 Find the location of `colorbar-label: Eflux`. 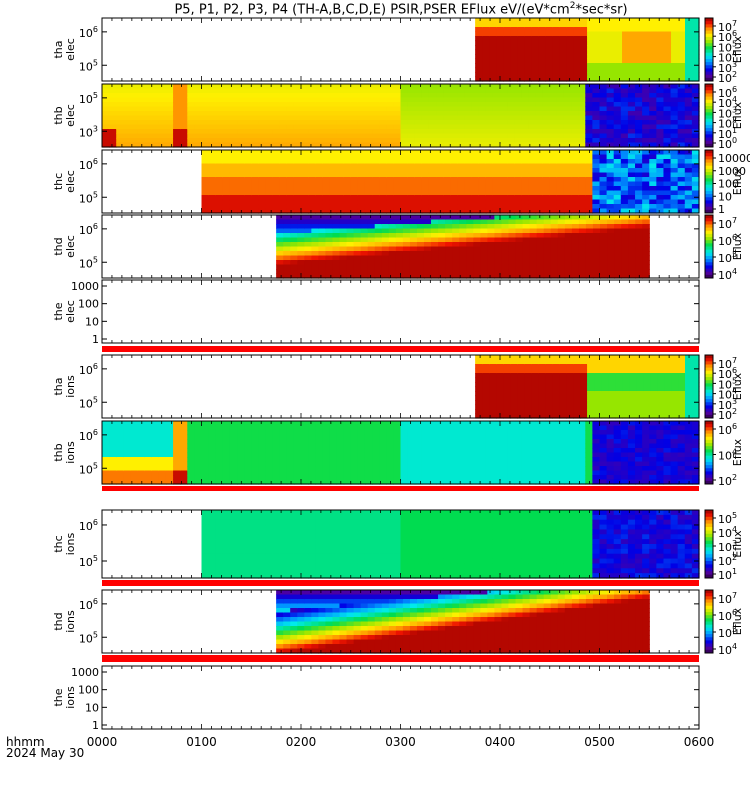

colorbar-label: Eflux is located at coordinates (737, 181).